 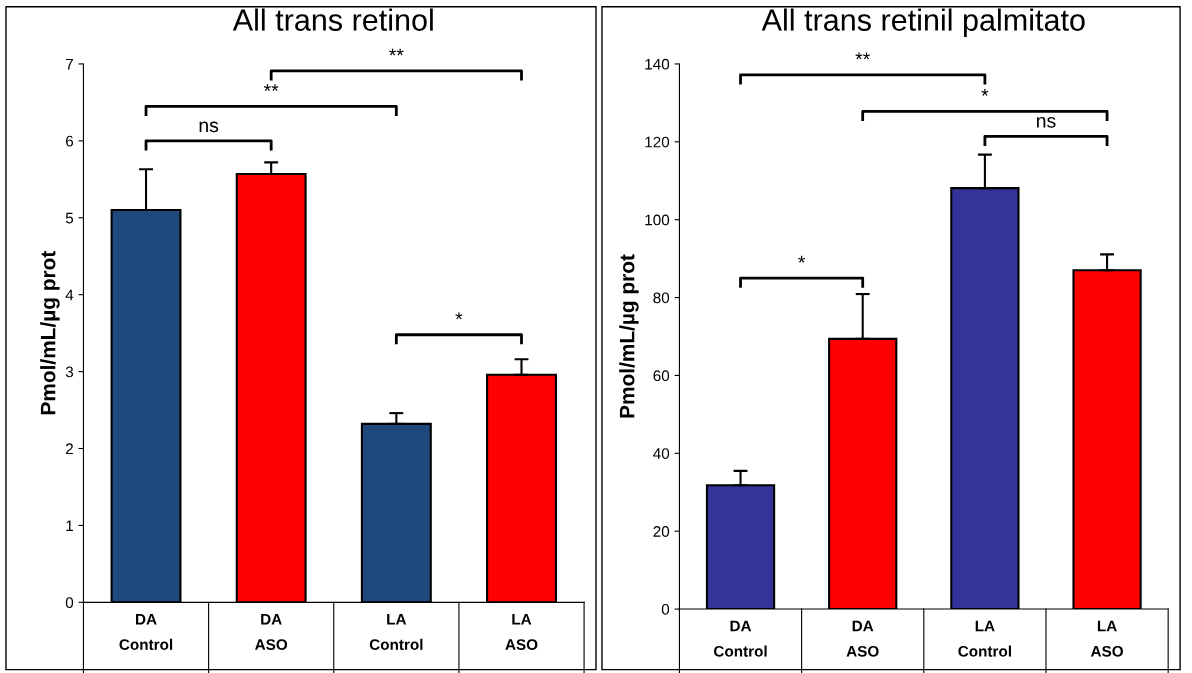 I want to click on y-tick-label: 100, so click(x=657, y=220).